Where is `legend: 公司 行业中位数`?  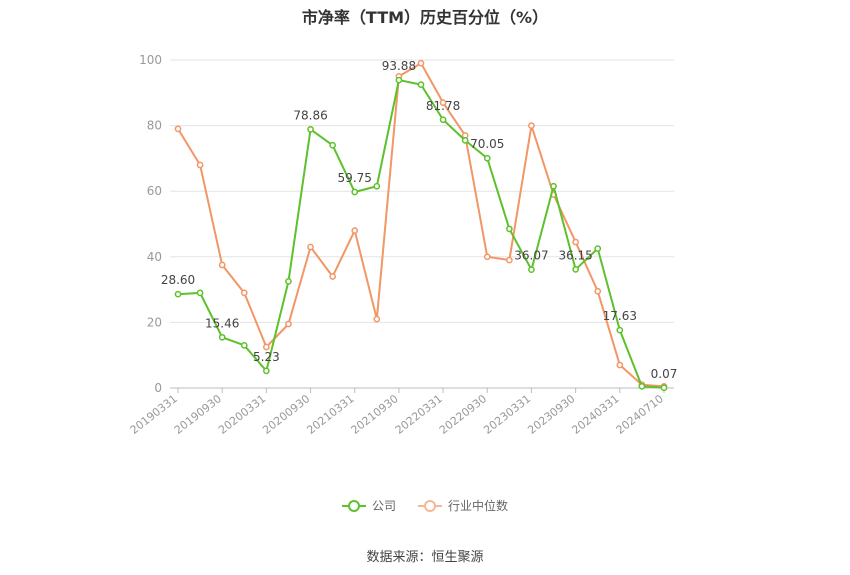
legend: 公司 行业中位数 is located at coordinates (425, 505).